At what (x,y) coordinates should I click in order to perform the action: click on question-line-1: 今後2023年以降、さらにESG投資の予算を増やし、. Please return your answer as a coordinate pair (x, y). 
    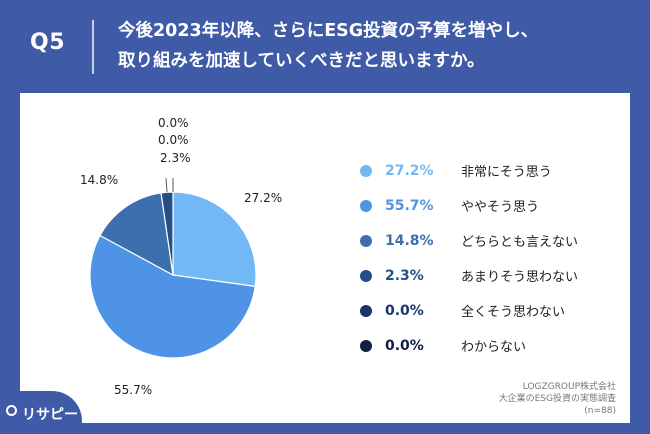
    Looking at the image, I should click on (328, 31).